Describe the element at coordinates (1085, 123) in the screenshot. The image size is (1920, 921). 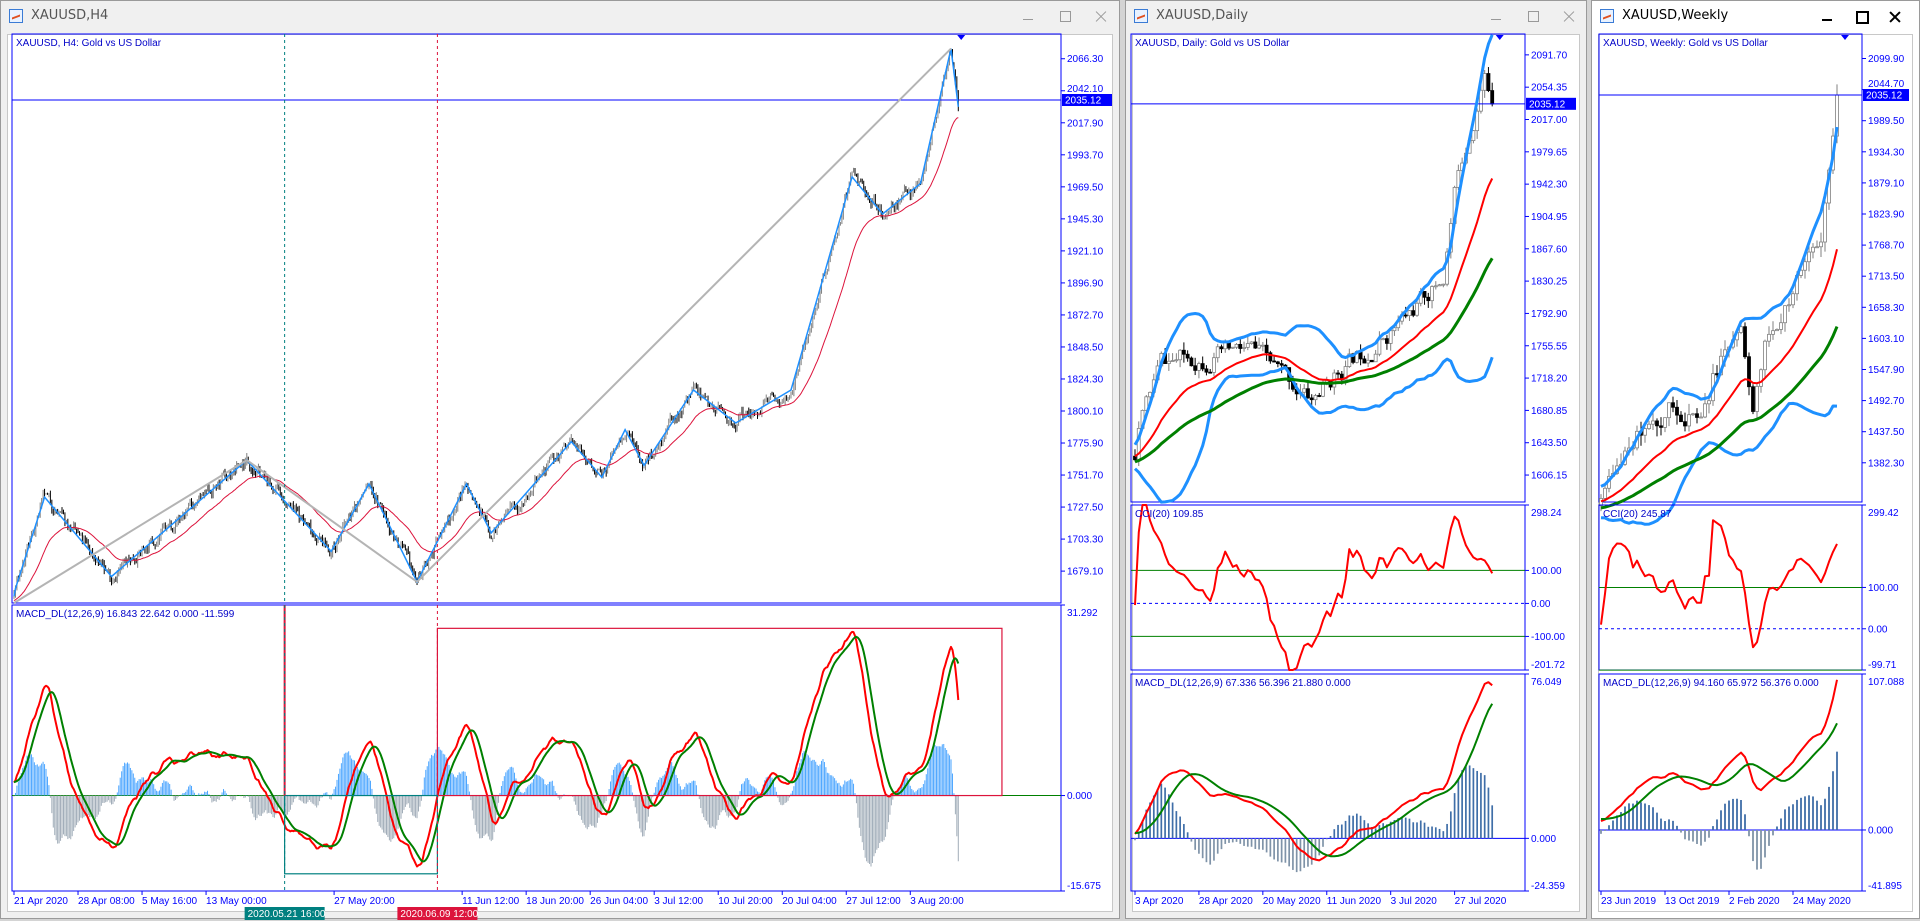
I see `axis-tick-label: 2017.90` at that location.